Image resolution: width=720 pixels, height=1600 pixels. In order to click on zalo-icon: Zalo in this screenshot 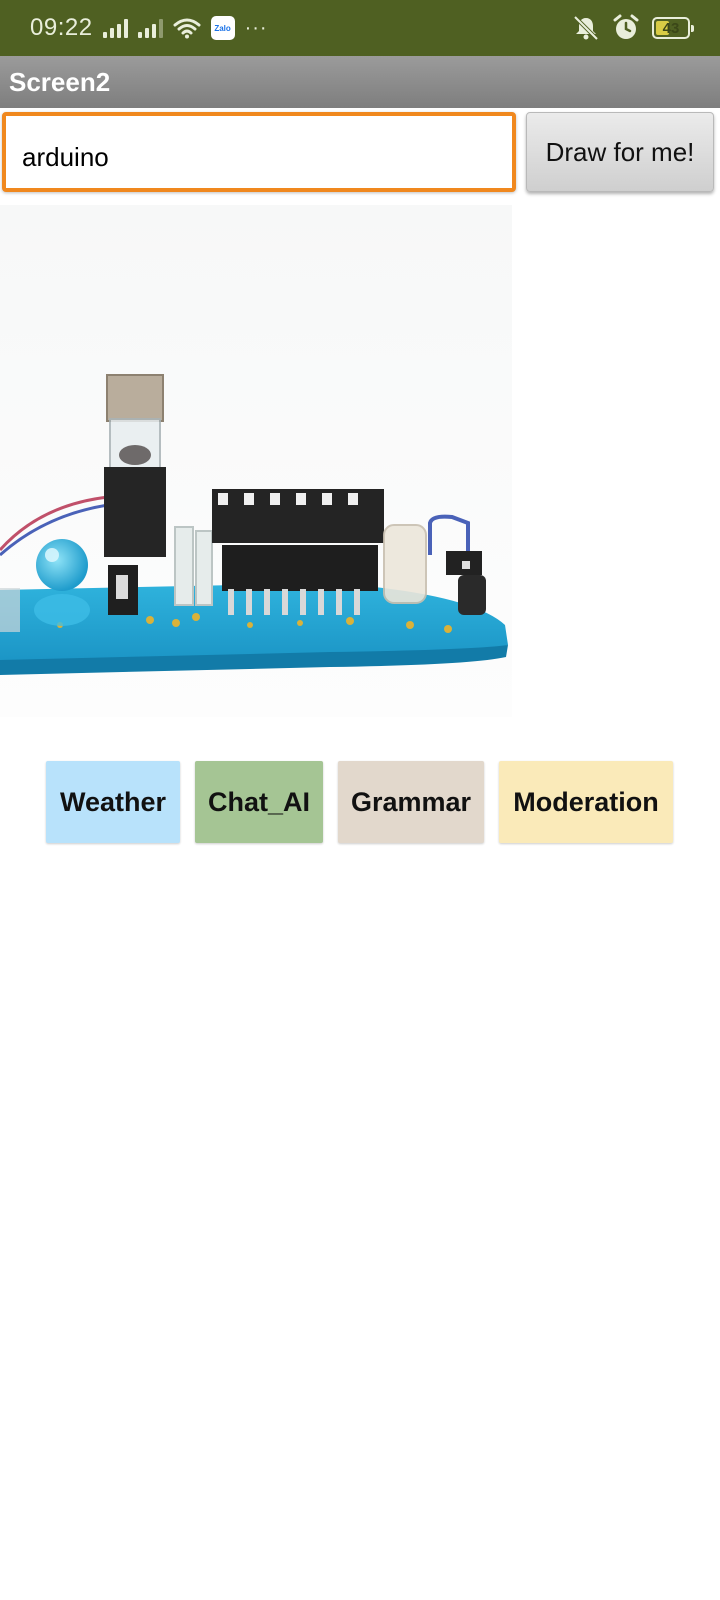, I will do `click(222, 28)`.